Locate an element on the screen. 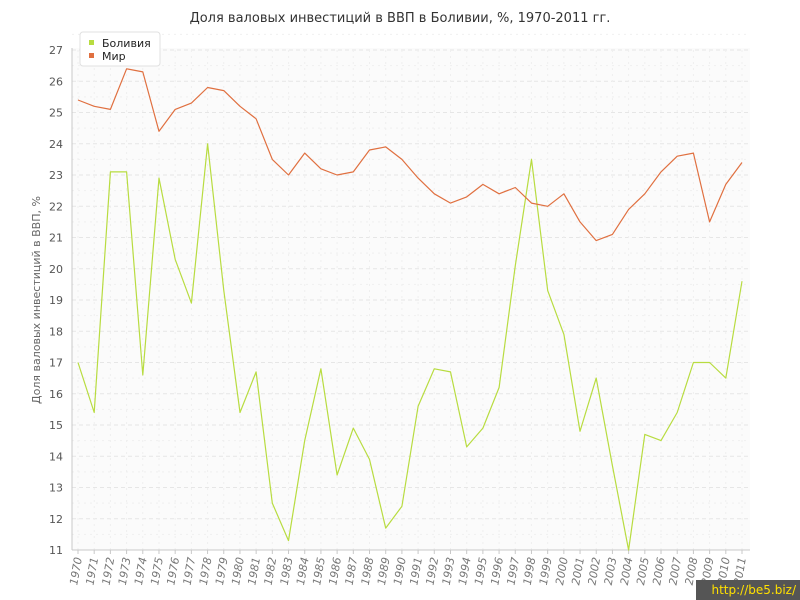 The image size is (800, 600). legend-box is located at coordinates (120, 49).